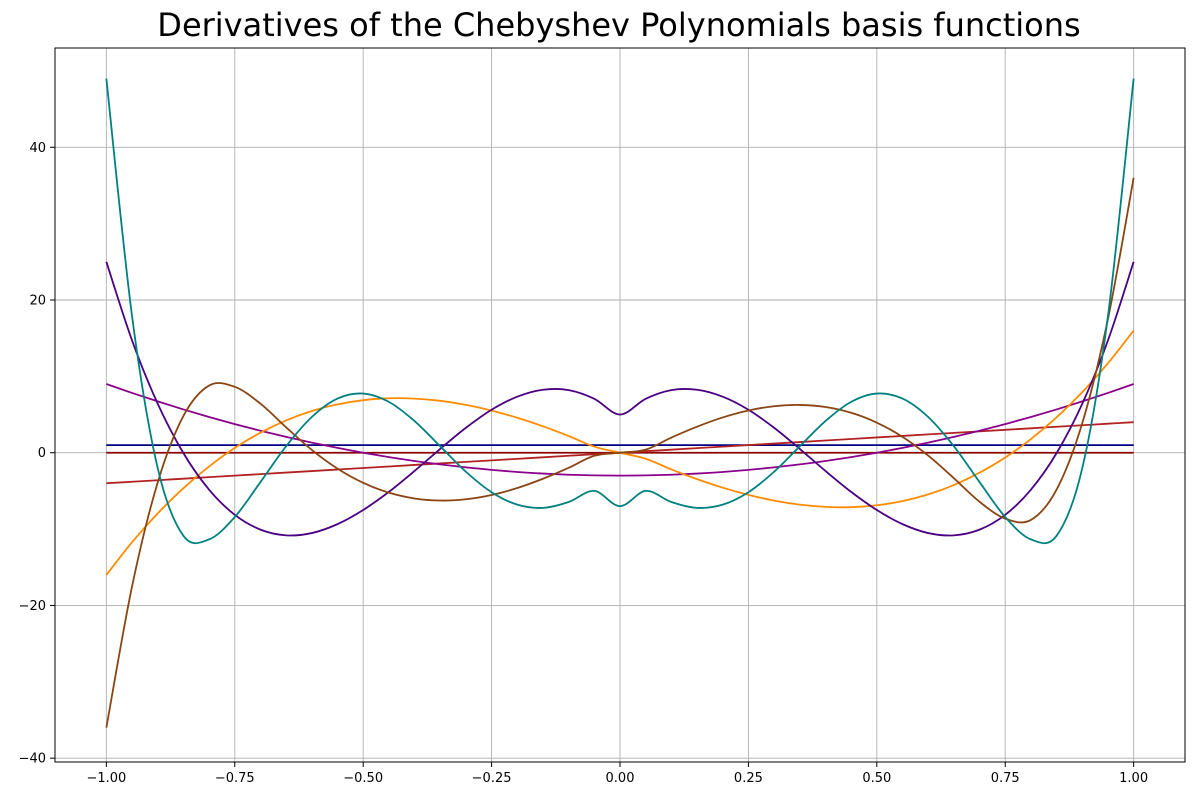 Image resolution: width=1200 pixels, height=800 pixels. I want to click on y-tick-label: −40, so click(32, 759).